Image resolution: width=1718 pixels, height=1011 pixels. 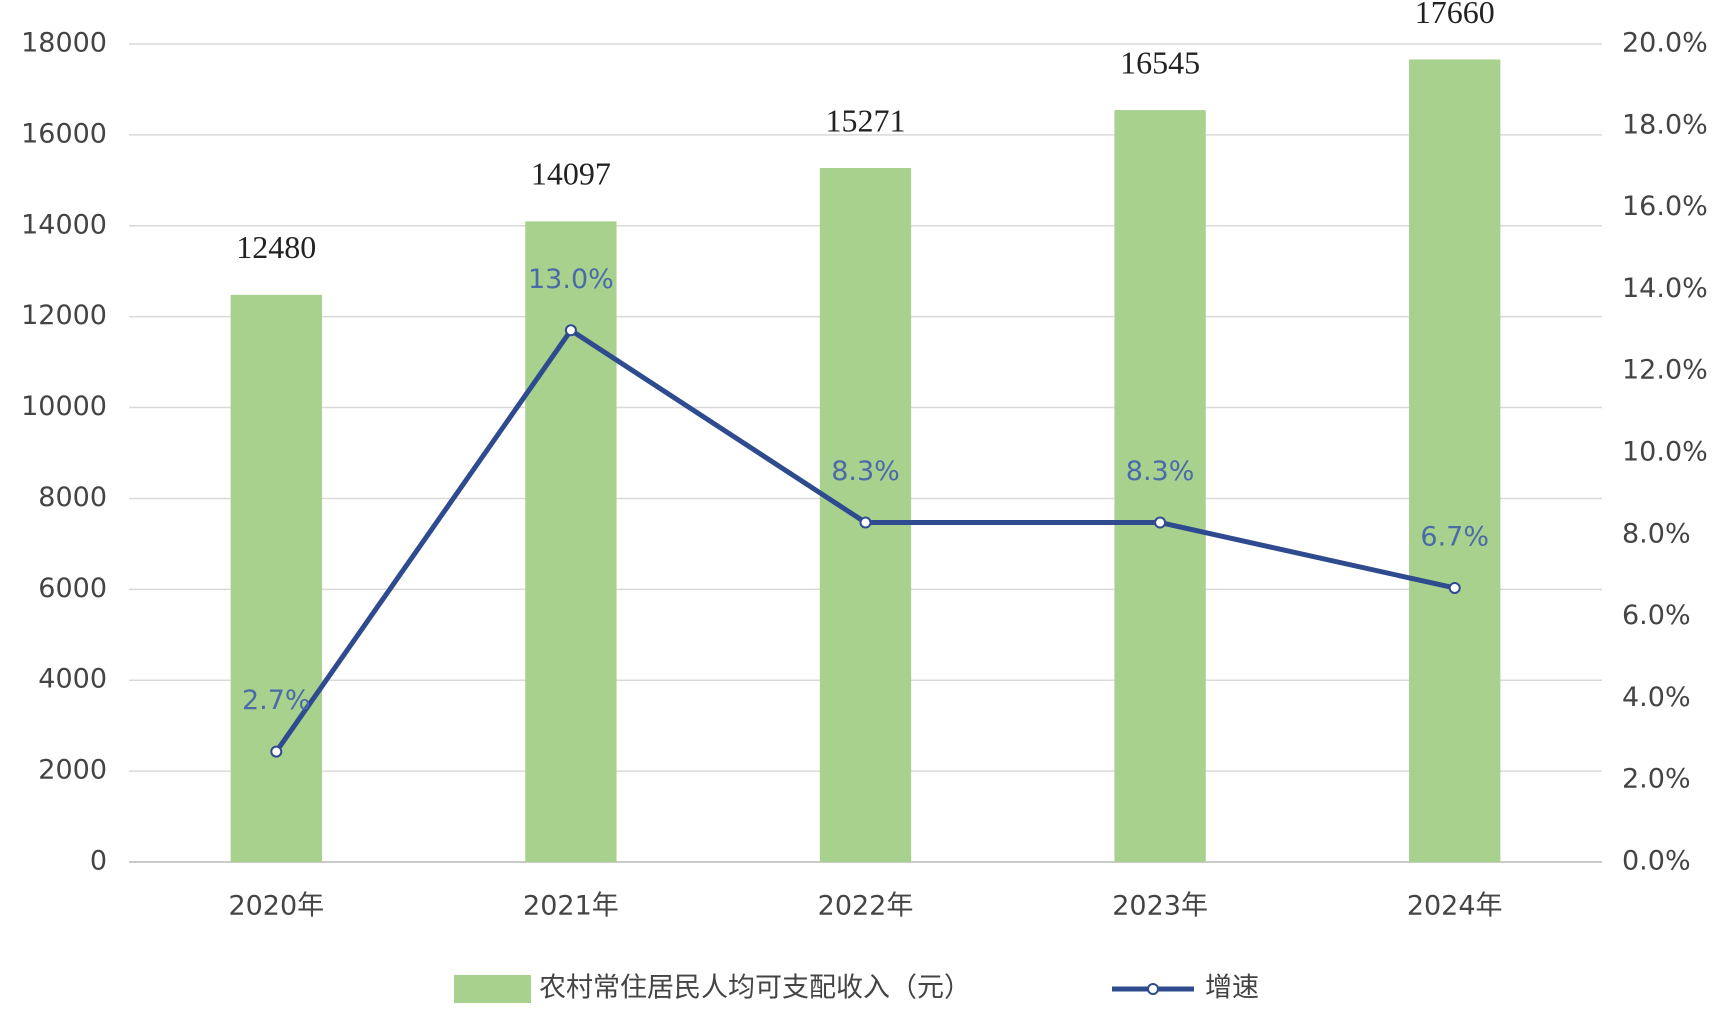 What do you see at coordinates (1665, 43) in the screenshot?
I see `y2-tick-label: 20.0%` at bounding box center [1665, 43].